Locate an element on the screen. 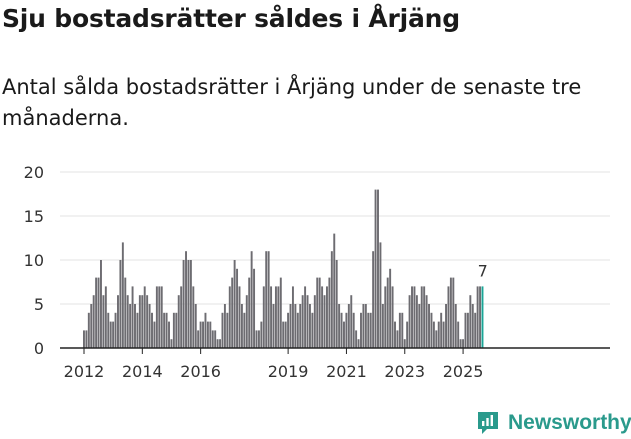 This screenshot has height=439, width=631. y-tick-label: 15 is located at coordinates (34, 216).